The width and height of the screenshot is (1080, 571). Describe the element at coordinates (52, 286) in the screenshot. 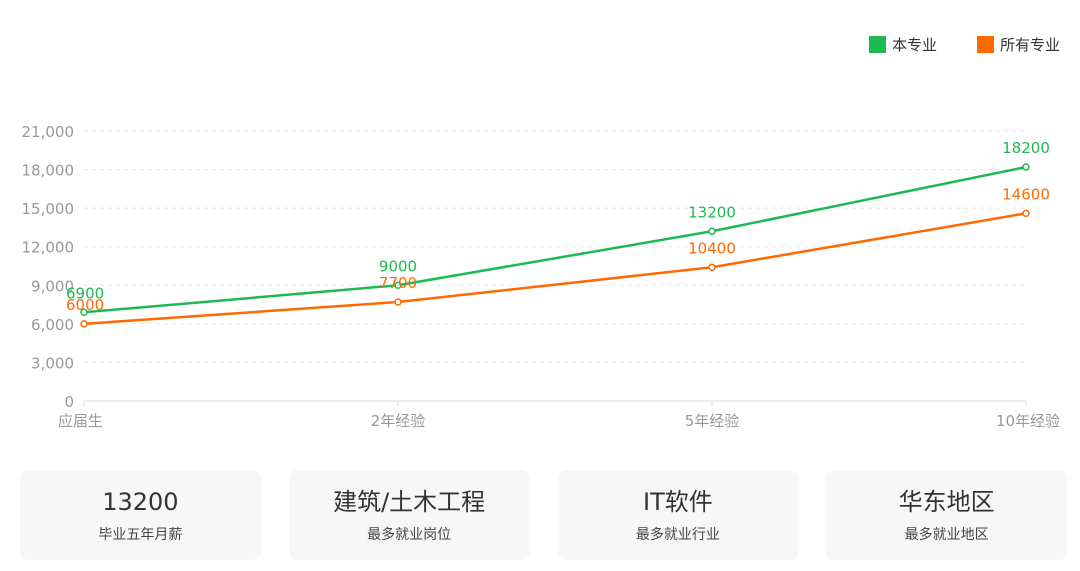

I see `y-tick-label: 9,000` at that location.